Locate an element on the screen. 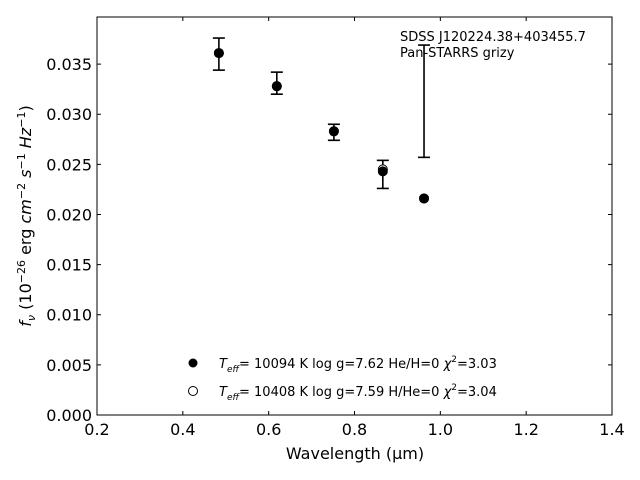  legend-entry-1: Teff= 10408 K log g=7.59 H/He=0 χ2=3.04 is located at coordinates (358, 393).